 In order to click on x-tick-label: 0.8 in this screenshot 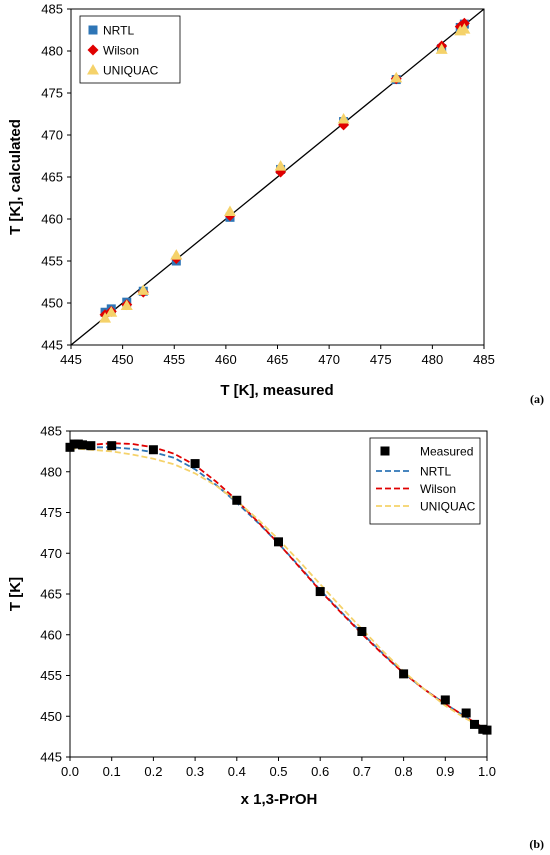, I will do `click(404, 771)`.